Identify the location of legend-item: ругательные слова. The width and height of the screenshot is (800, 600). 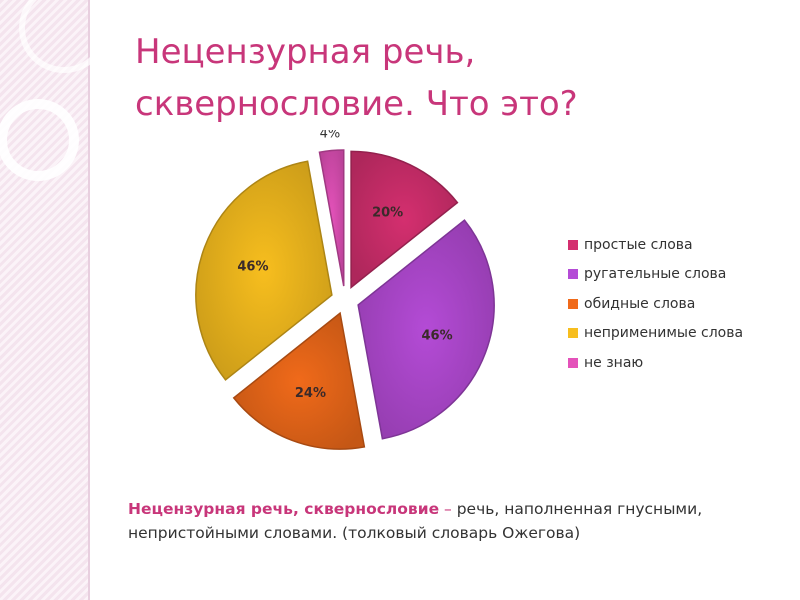
(655, 275).